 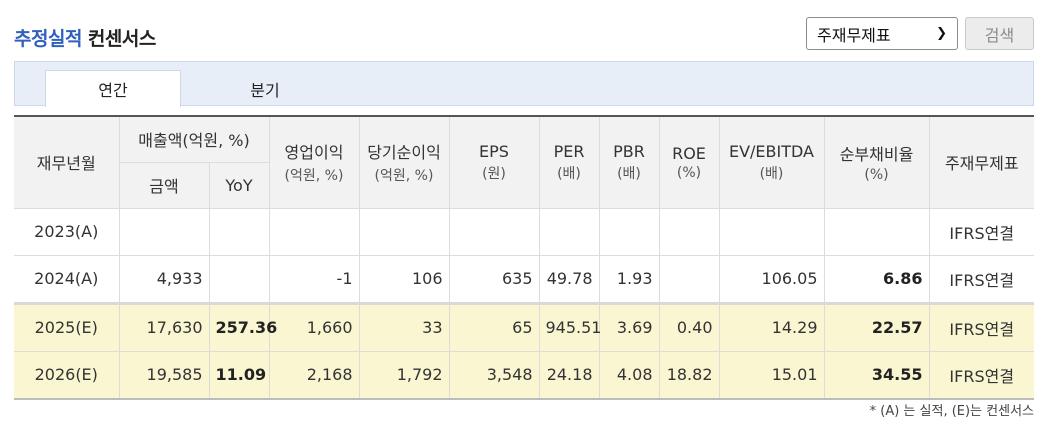 What do you see at coordinates (194, 139) in the screenshot?
I see `header-sales-group: 매출액(억원, %)` at bounding box center [194, 139].